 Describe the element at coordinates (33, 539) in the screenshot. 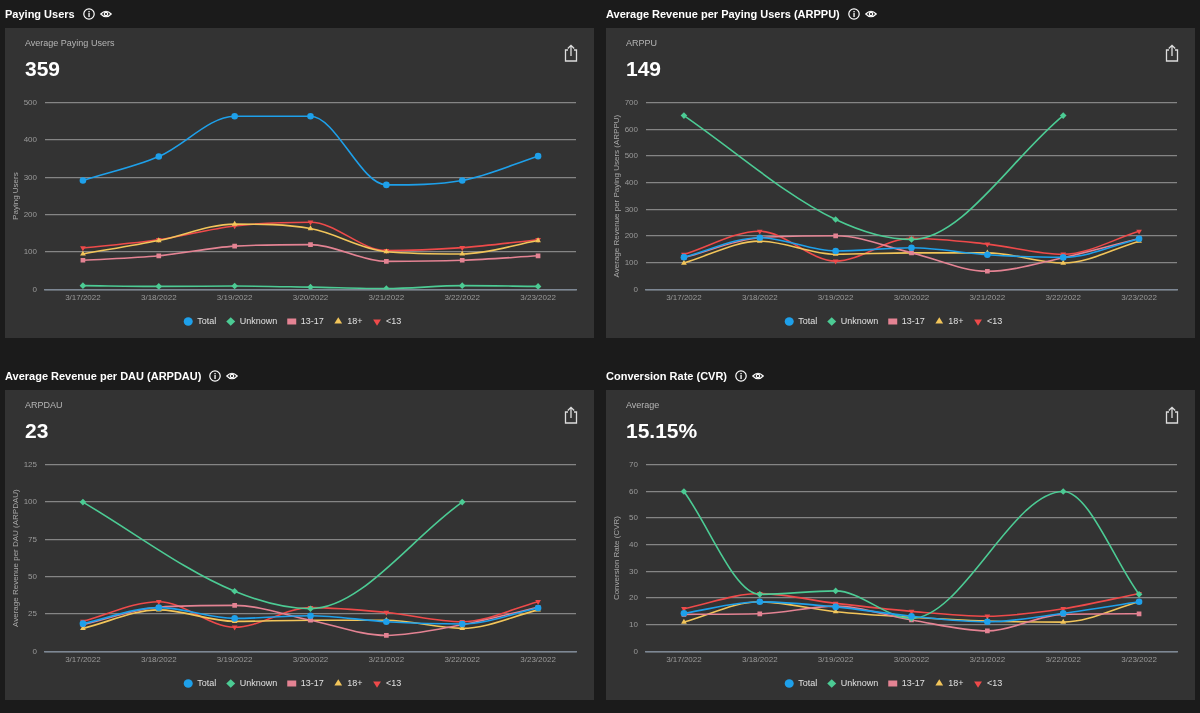

I see `y-tick-label: 75` at that location.